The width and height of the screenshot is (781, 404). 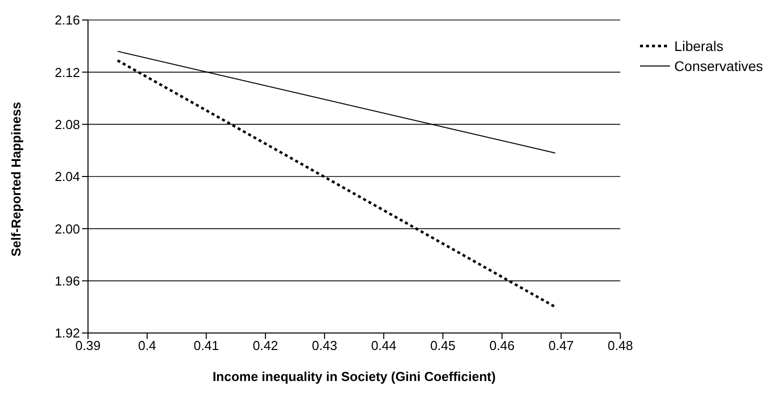 I want to click on legend-label: Conservatives, so click(x=718, y=66).